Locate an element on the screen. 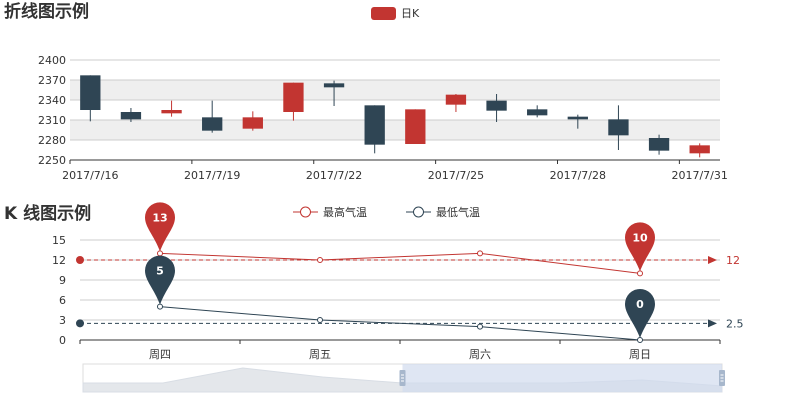 The height and width of the screenshot is (400, 800). y-tick-label: 3 is located at coordinates (62, 320).